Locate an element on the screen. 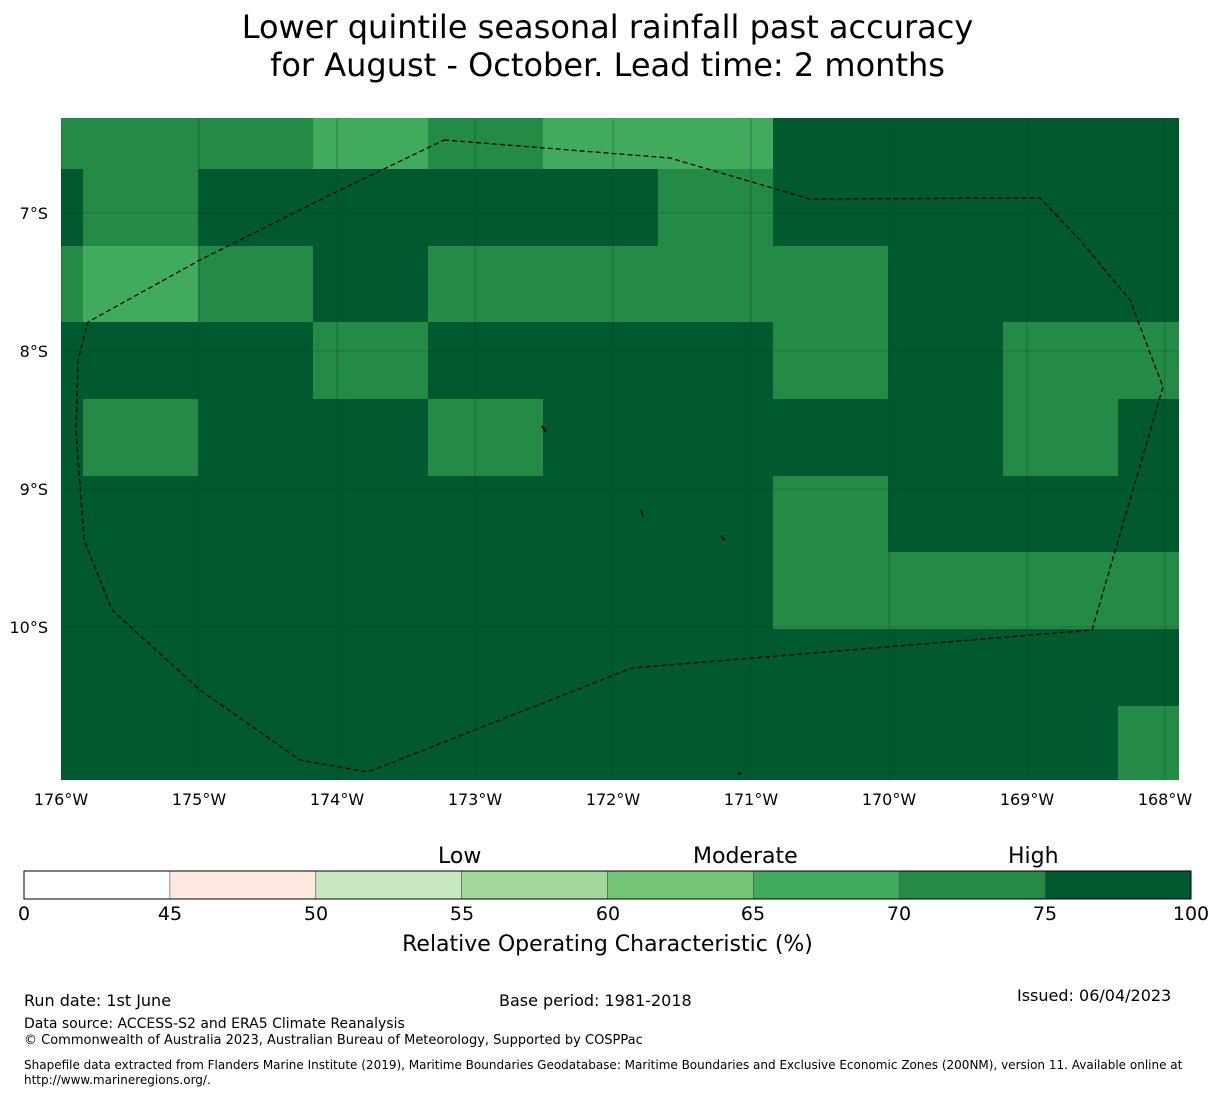  lon-label-174w: 174°W is located at coordinates (337, 799).